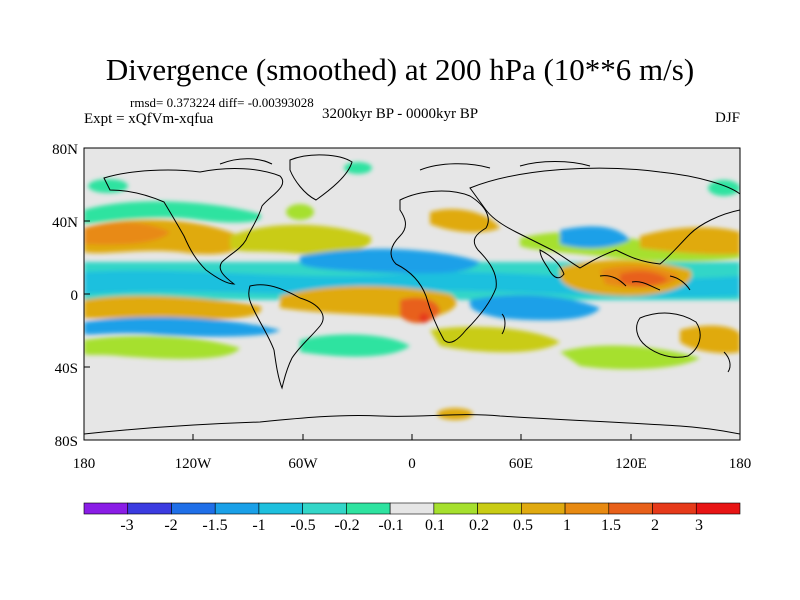 The height and width of the screenshot is (600, 800). Describe the element at coordinates (740, 464) in the screenshot. I see `lon-label-180e: 180` at that location.